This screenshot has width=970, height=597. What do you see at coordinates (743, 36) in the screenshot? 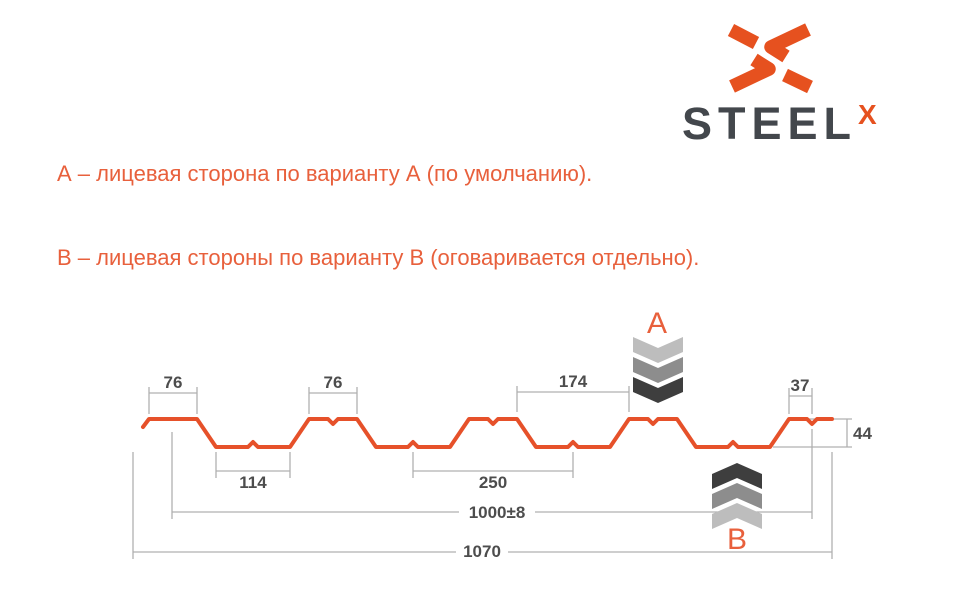
I see `logo-arm-top-left` at bounding box center [743, 36].